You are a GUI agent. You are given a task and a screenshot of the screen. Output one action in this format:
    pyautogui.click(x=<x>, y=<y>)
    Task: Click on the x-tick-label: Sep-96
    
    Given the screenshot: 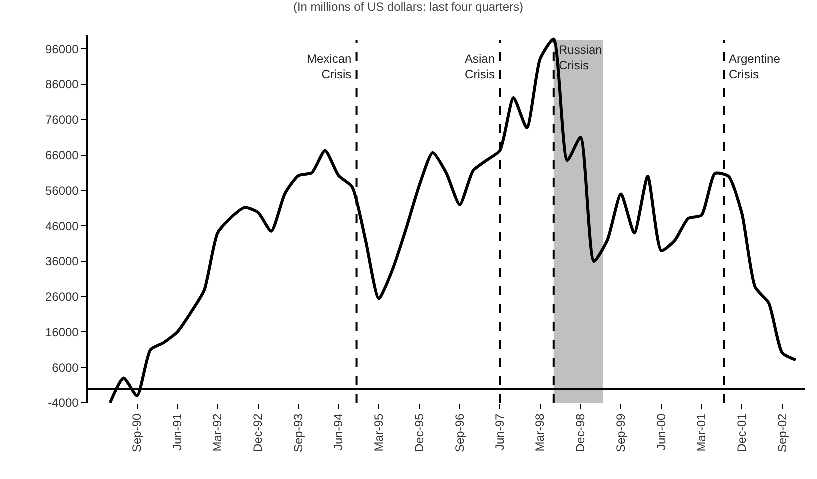 What is the action you would take?
    pyautogui.click(x=459, y=433)
    